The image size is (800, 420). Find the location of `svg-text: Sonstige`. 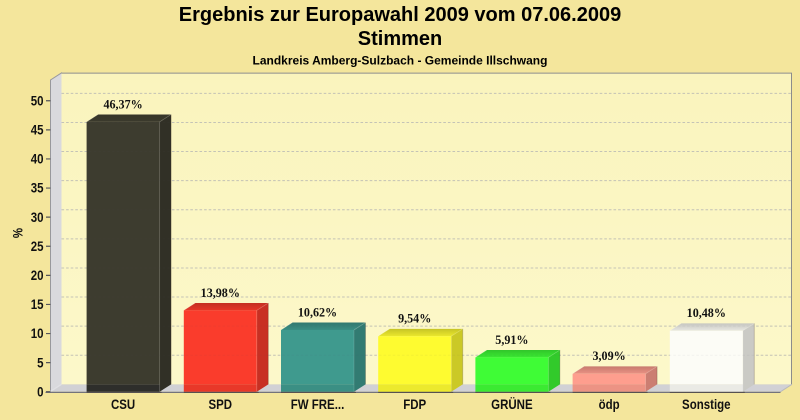

svg-text: Sonstige is located at coordinates (706, 404).